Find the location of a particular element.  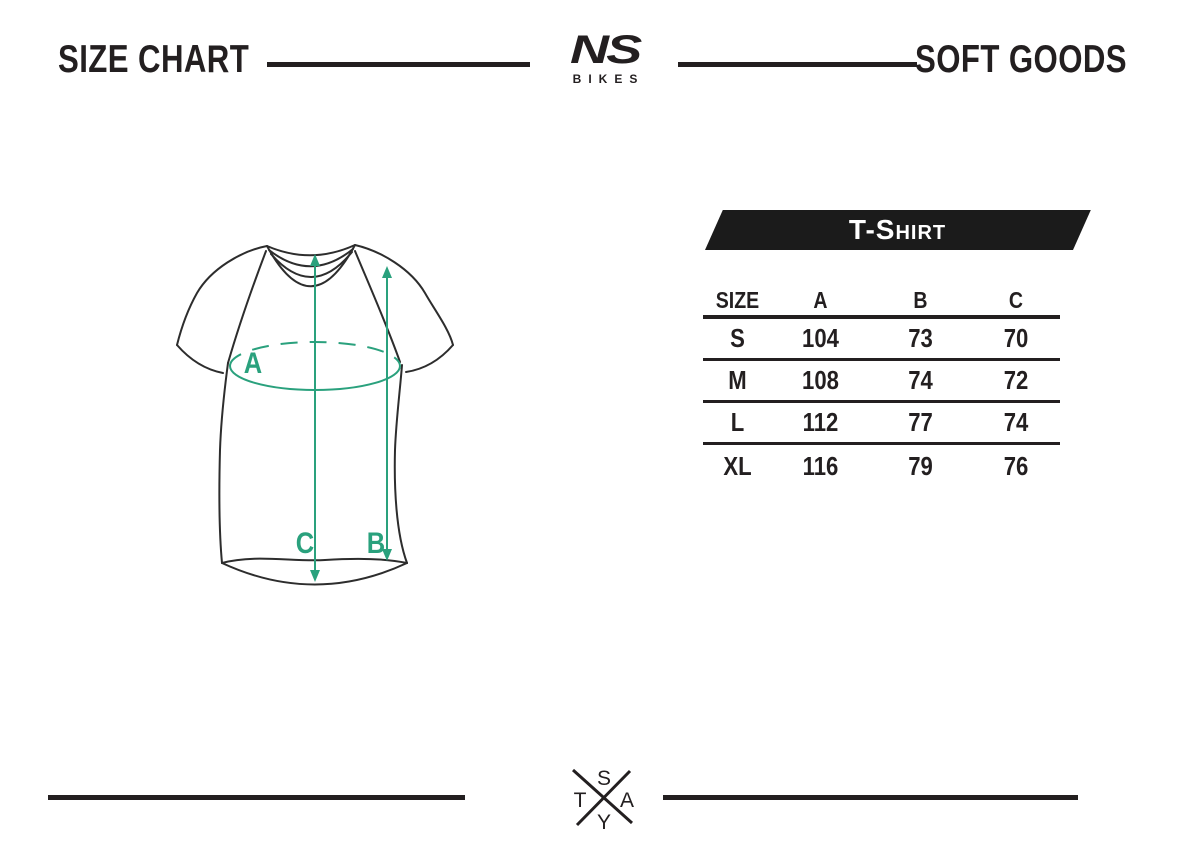

stay-logo: S T A Y is located at coordinates (602, 800).